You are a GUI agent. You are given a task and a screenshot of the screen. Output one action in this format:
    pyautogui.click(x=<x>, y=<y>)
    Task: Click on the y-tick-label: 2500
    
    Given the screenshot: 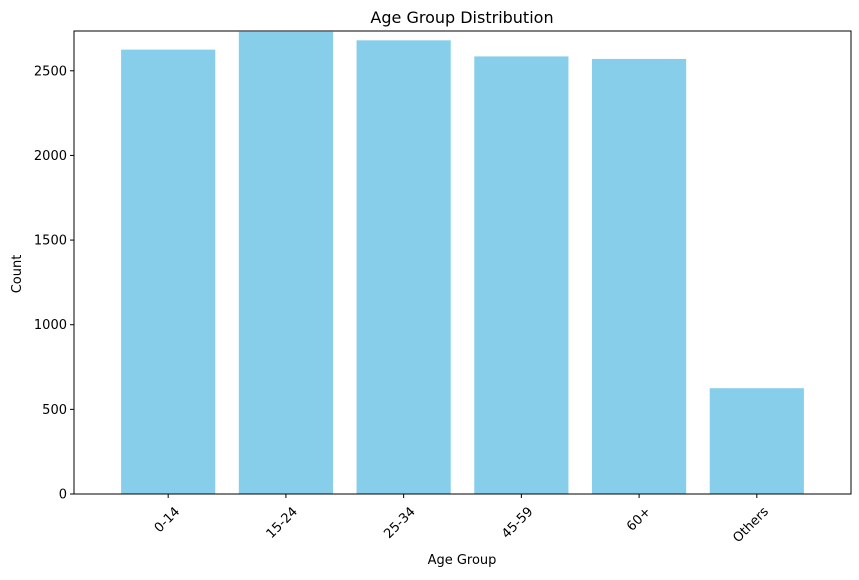 What is the action you would take?
    pyautogui.click(x=50, y=71)
    